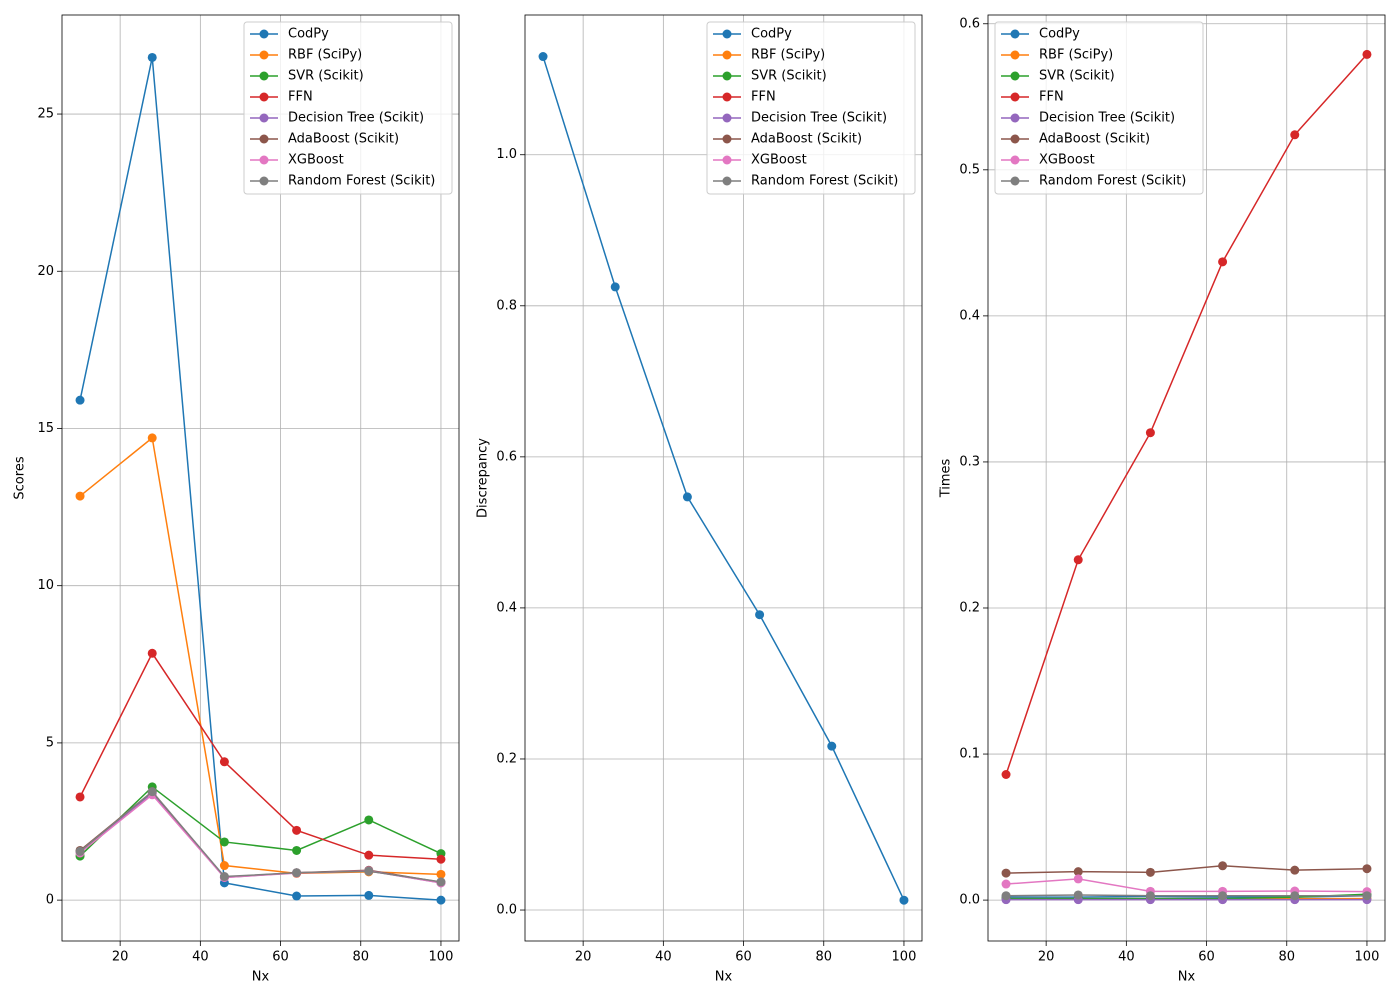 The width and height of the screenshot is (1400, 1000). I want to click on y-axis-label: Times, so click(946, 478).